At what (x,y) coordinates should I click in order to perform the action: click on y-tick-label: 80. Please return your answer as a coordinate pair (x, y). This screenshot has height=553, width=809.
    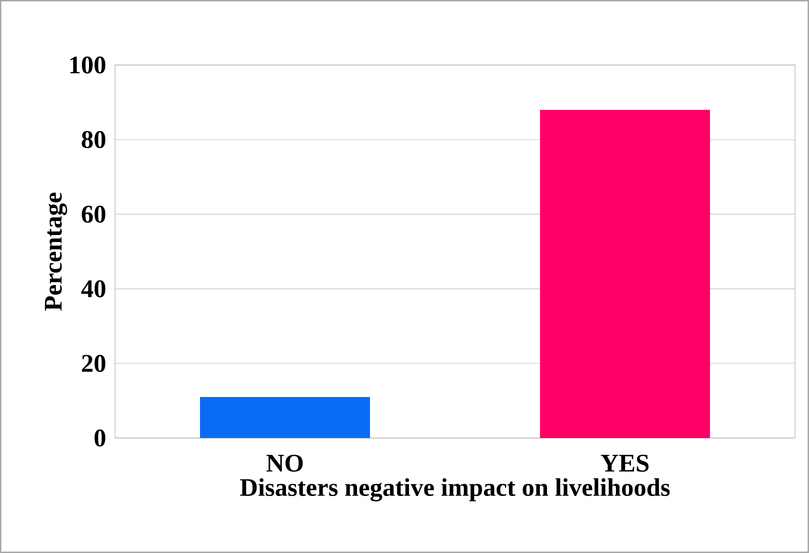
    Looking at the image, I should click on (94, 139).